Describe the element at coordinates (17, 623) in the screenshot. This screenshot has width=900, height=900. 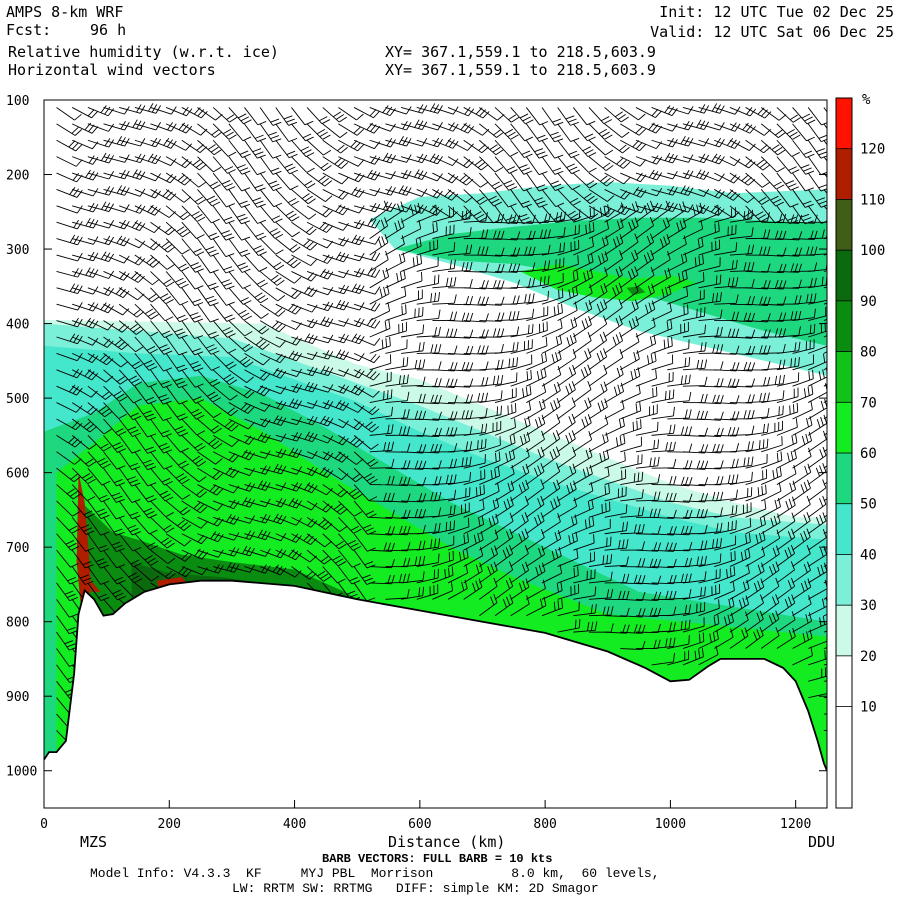
I see `y-tick-label: 800` at that location.